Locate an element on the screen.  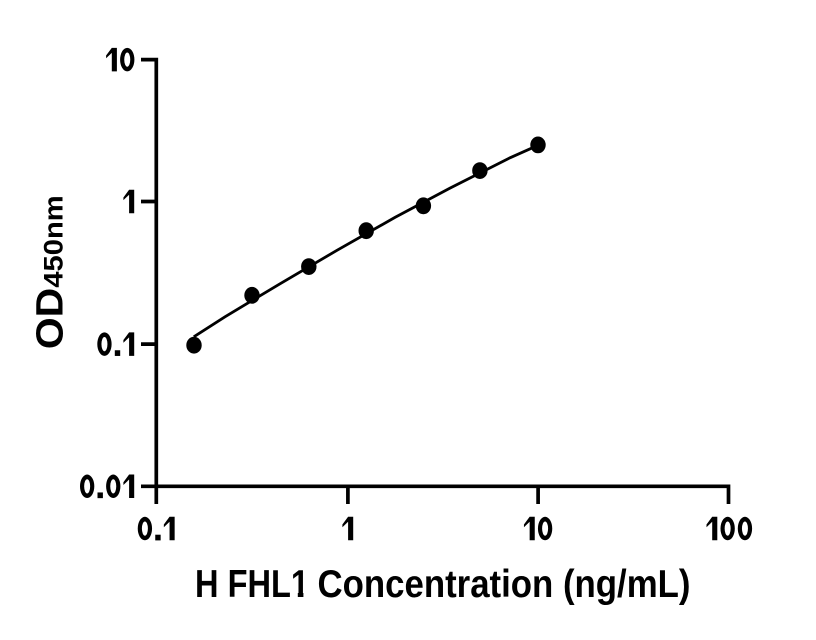
svg-text: Concentration (ng/mL) is located at coordinates (504, 584).